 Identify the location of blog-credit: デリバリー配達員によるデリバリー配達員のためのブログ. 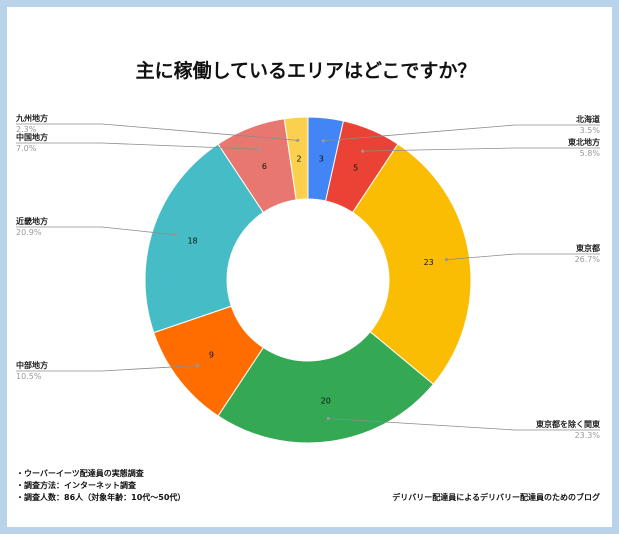
(496, 497).